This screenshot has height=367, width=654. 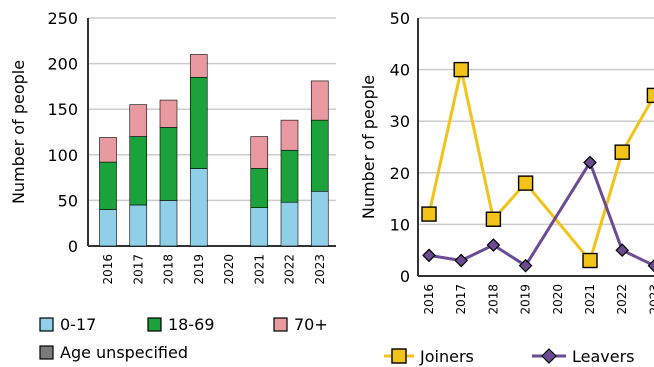 I want to click on legend-label: Age unspecified, so click(x=124, y=352).